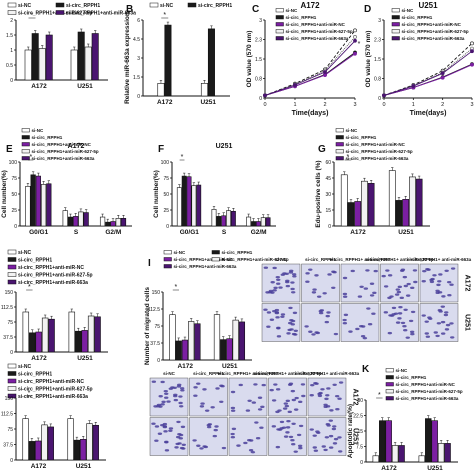  I want to click on y-tick-label: 2.3, so click(258, 41).